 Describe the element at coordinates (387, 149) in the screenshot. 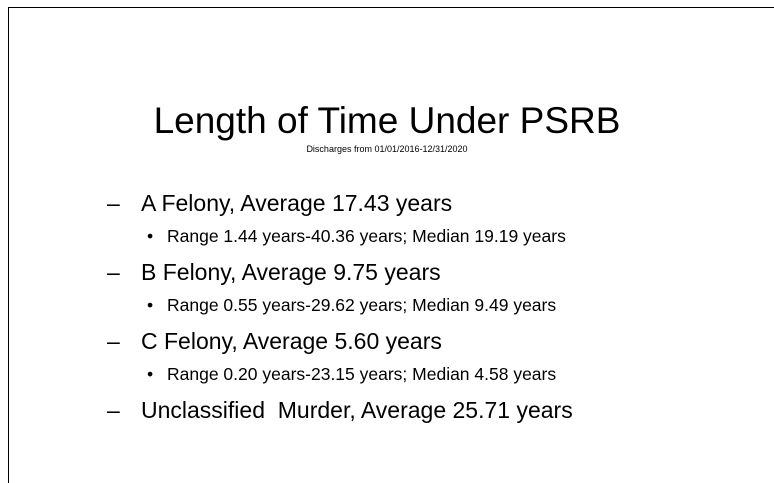

I see `subtitle: Discharges from 01/01/2016-12/31/2020` at that location.